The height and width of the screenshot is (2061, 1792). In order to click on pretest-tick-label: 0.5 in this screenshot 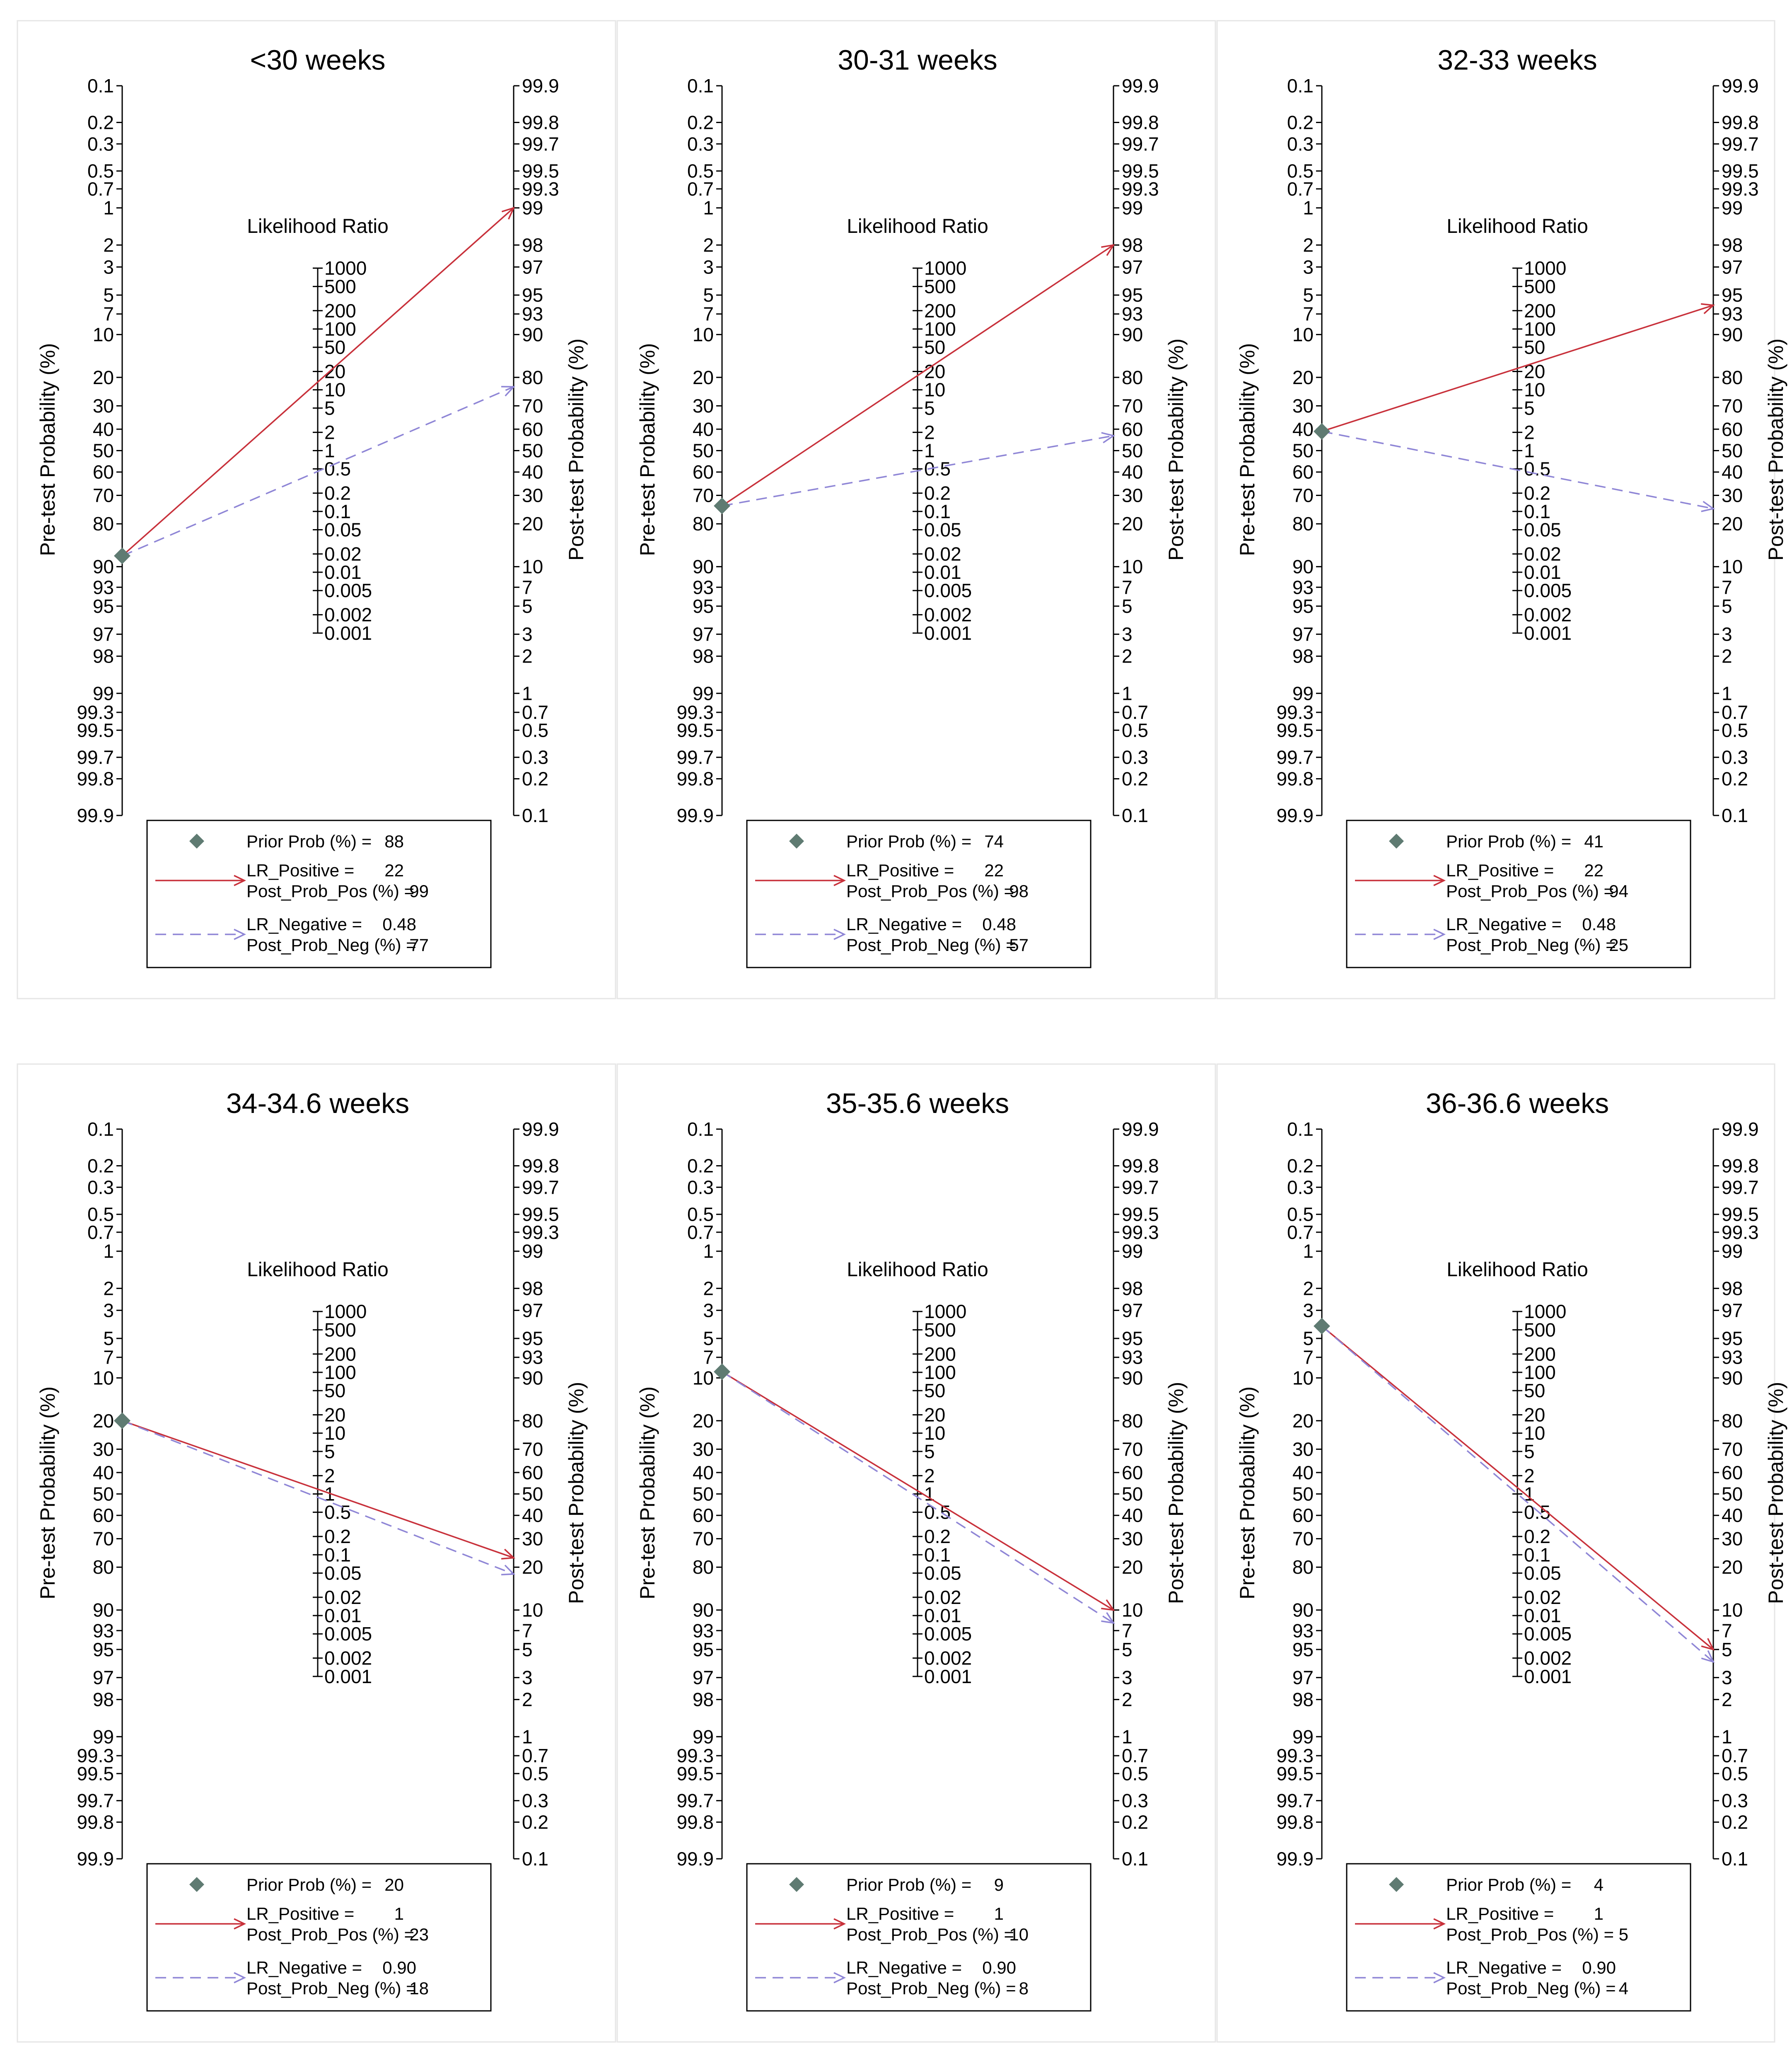, I will do `click(100, 1214)`.